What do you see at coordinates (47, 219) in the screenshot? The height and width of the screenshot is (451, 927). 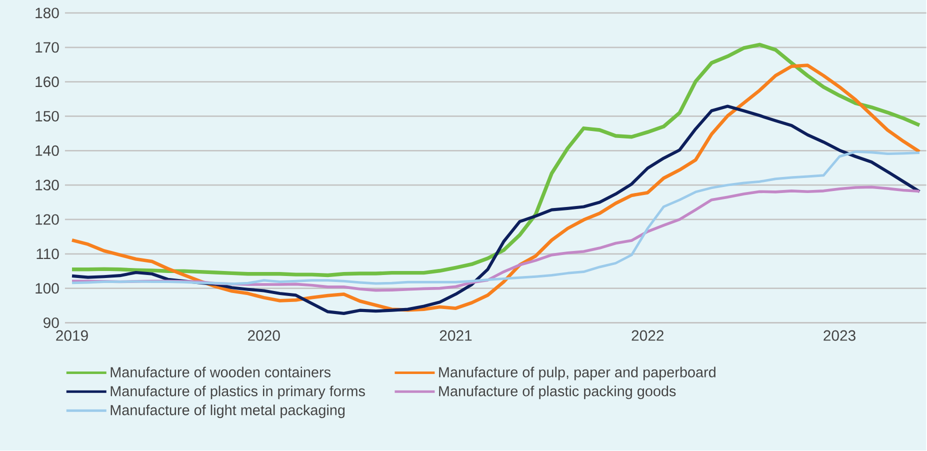 I see `y-tick-label: 120` at bounding box center [47, 219].